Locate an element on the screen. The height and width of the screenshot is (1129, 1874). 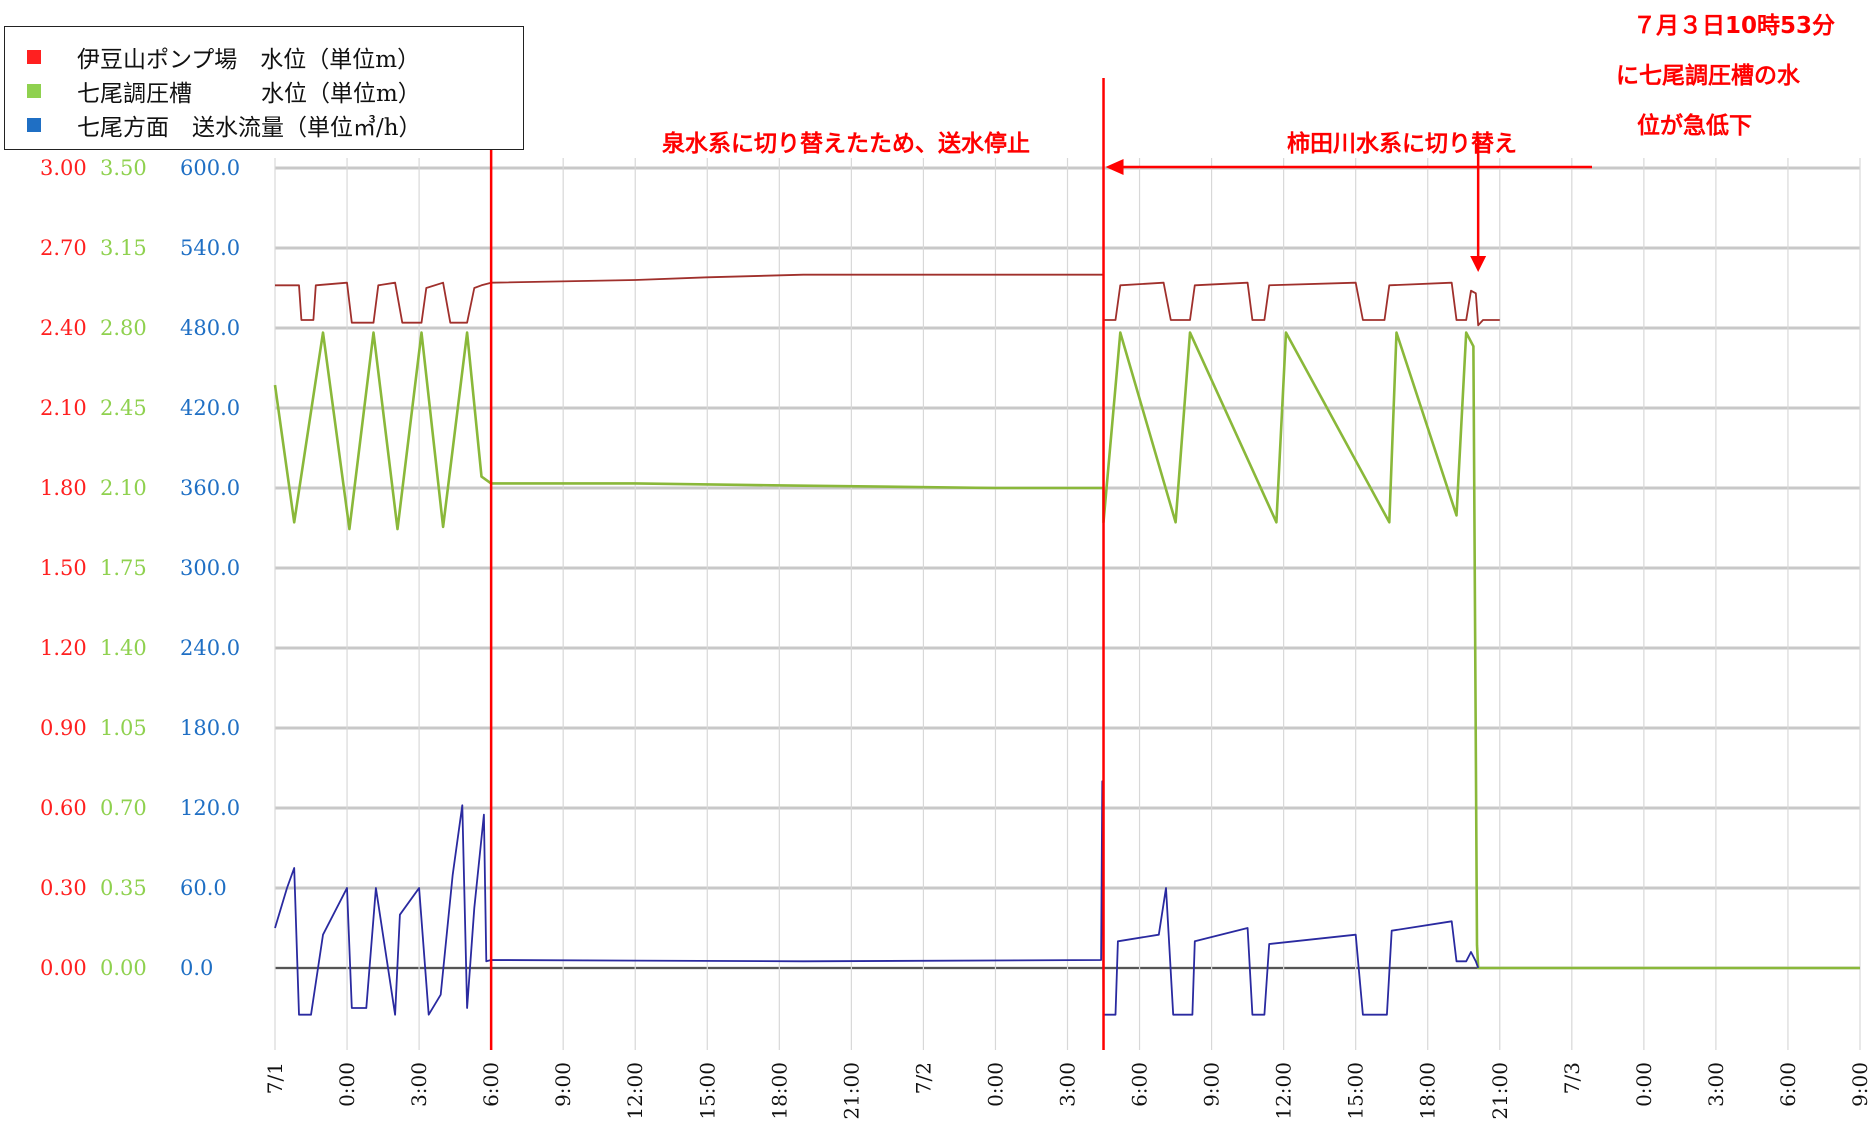
y-tick-label-blue: 240.0 is located at coordinates (210, 648).